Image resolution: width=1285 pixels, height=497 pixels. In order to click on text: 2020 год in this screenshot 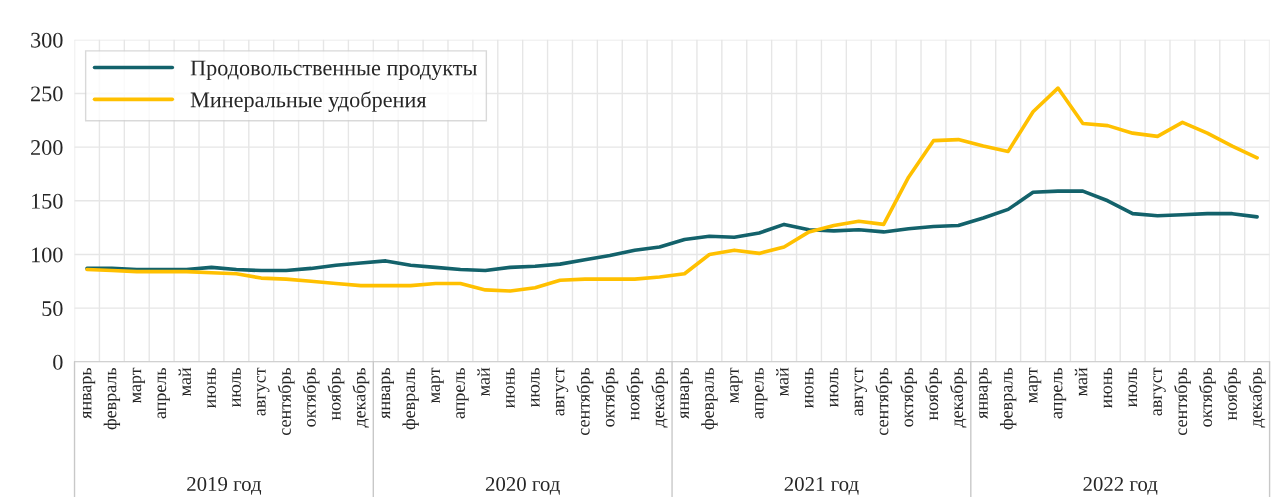, I will do `click(522, 485)`.